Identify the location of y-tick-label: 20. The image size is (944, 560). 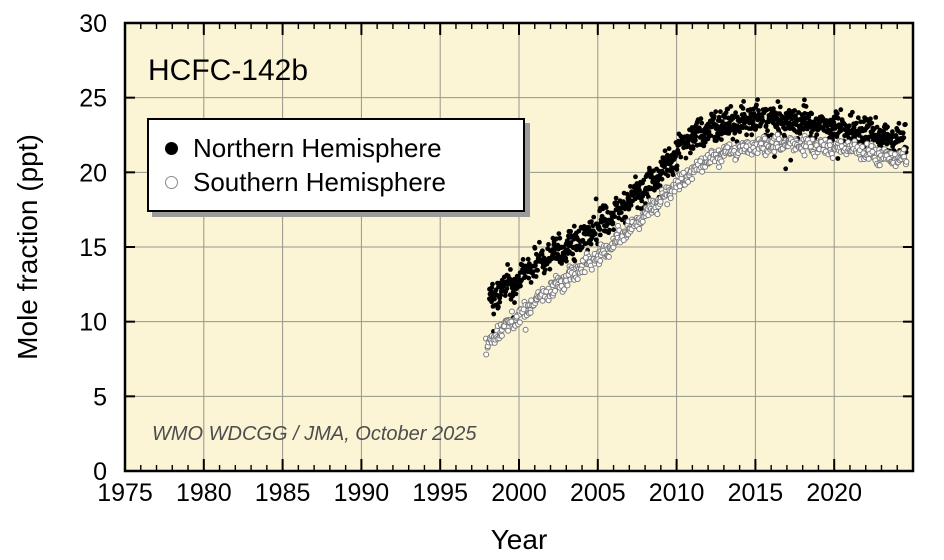
(93, 173).